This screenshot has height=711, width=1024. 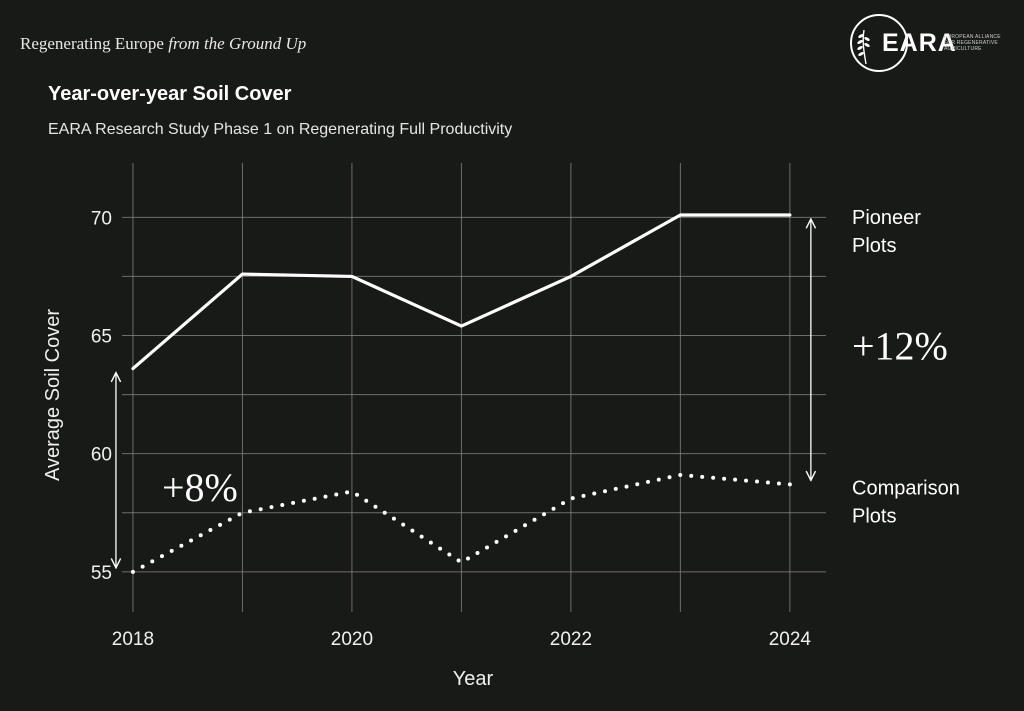 I want to click on chart-title: Year-over-year Soil Cover, so click(x=170, y=94).